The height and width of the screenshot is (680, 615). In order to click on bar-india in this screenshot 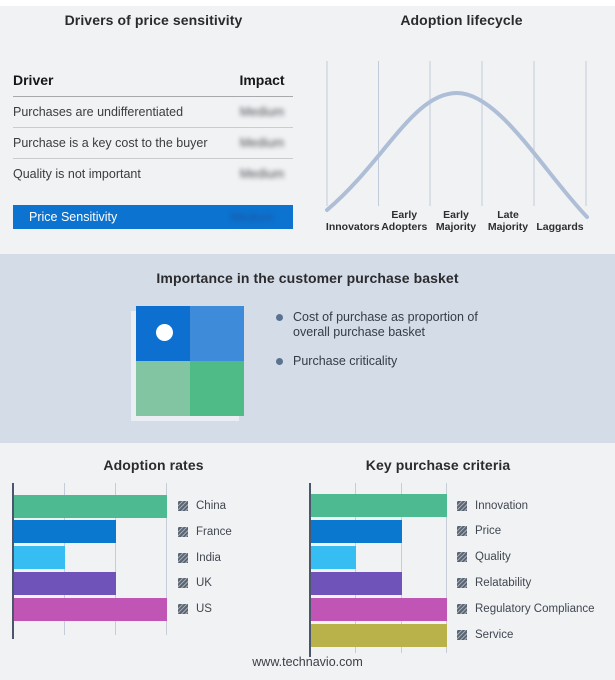, I will do `click(39, 558)`.